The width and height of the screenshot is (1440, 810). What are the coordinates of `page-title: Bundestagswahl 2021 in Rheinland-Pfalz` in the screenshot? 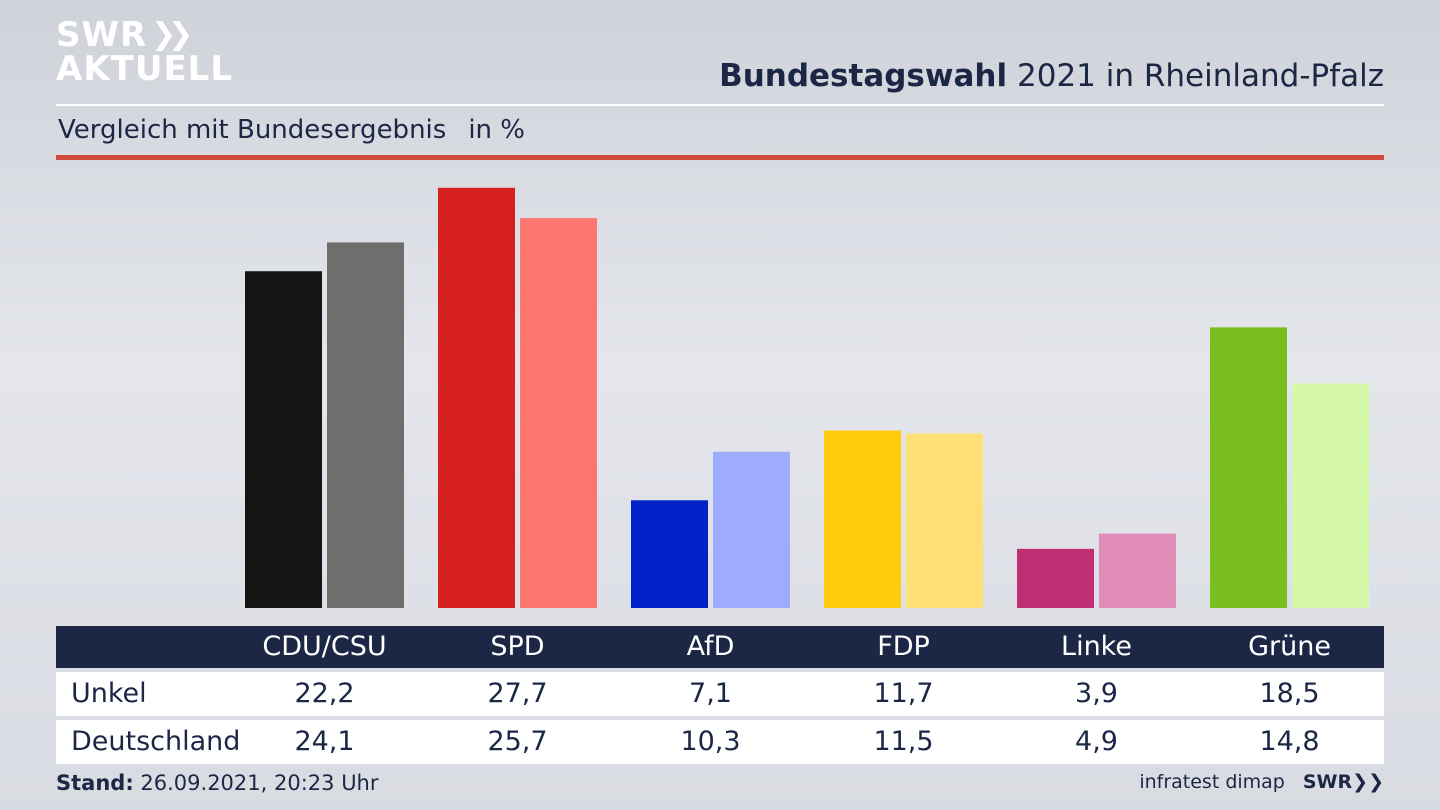 It's located at (1051, 76).